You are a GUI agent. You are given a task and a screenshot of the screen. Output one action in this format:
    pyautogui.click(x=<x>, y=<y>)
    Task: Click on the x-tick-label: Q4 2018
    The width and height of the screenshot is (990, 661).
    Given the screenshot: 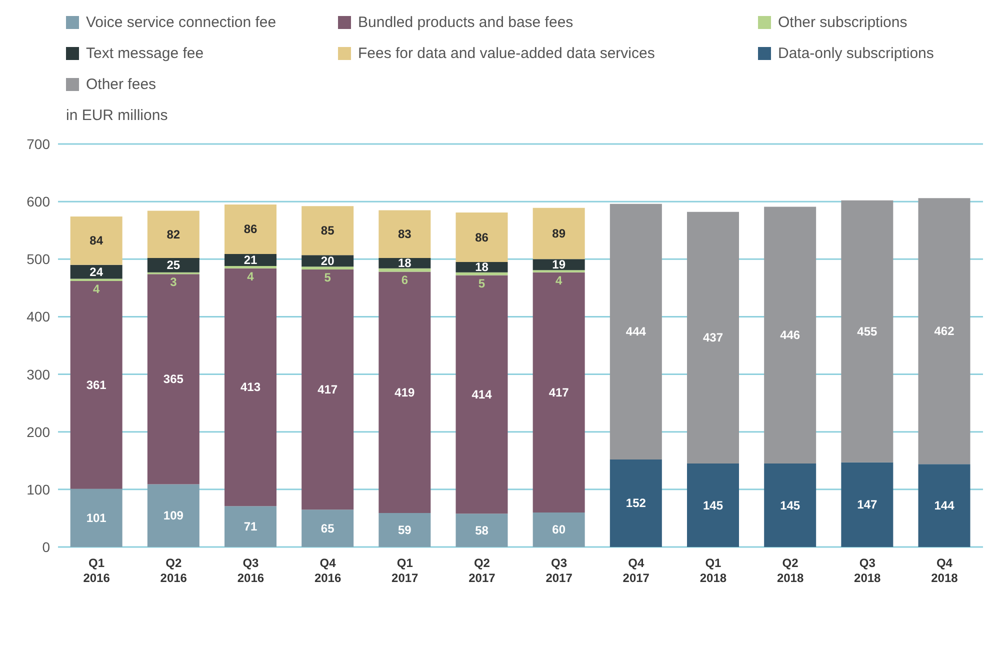 What is the action you would take?
    pyautogui.click(x=944, y=570)
    